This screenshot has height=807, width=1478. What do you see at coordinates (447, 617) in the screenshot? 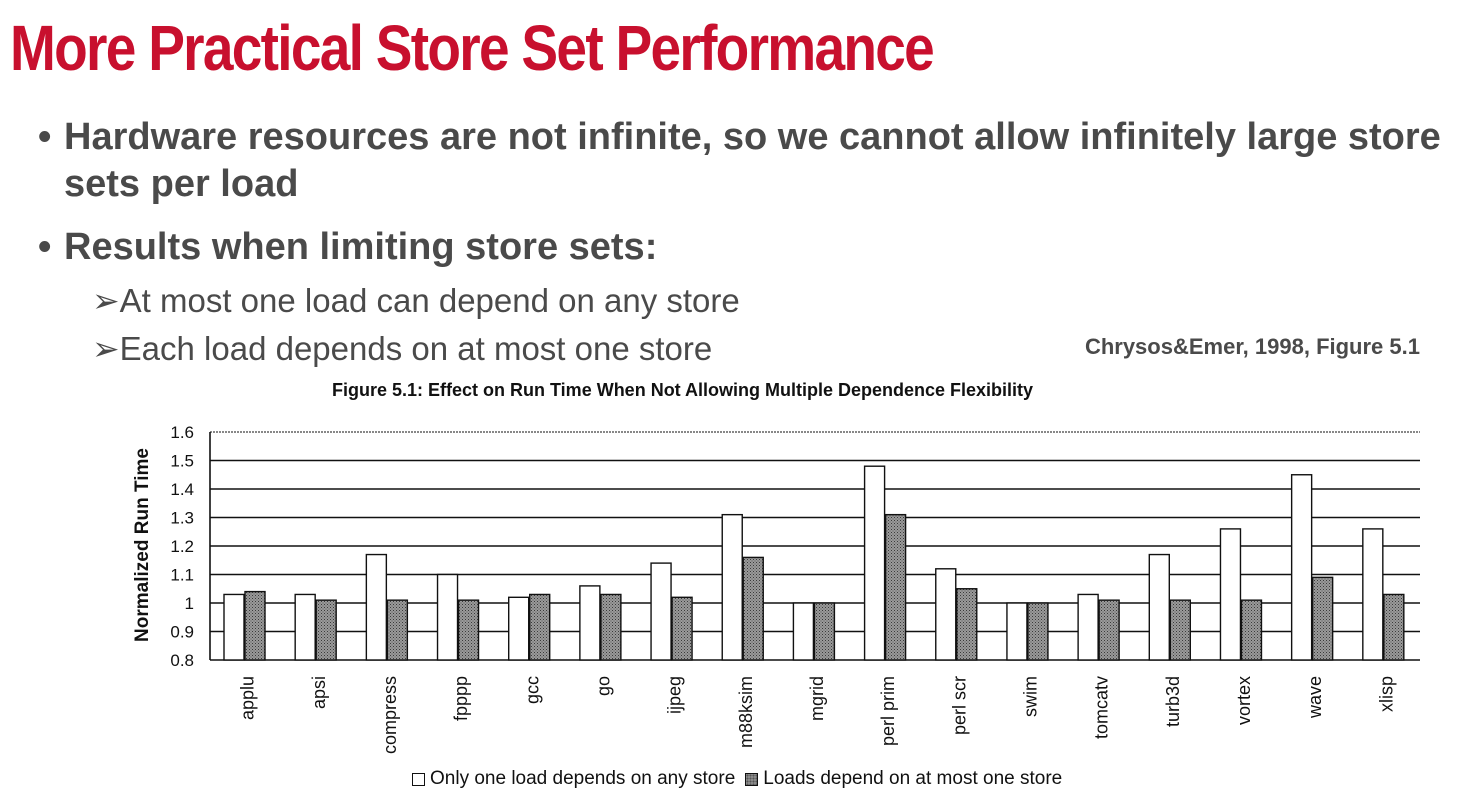
I see `bar-series-1-fpppp` at bounding box center [447, 617].